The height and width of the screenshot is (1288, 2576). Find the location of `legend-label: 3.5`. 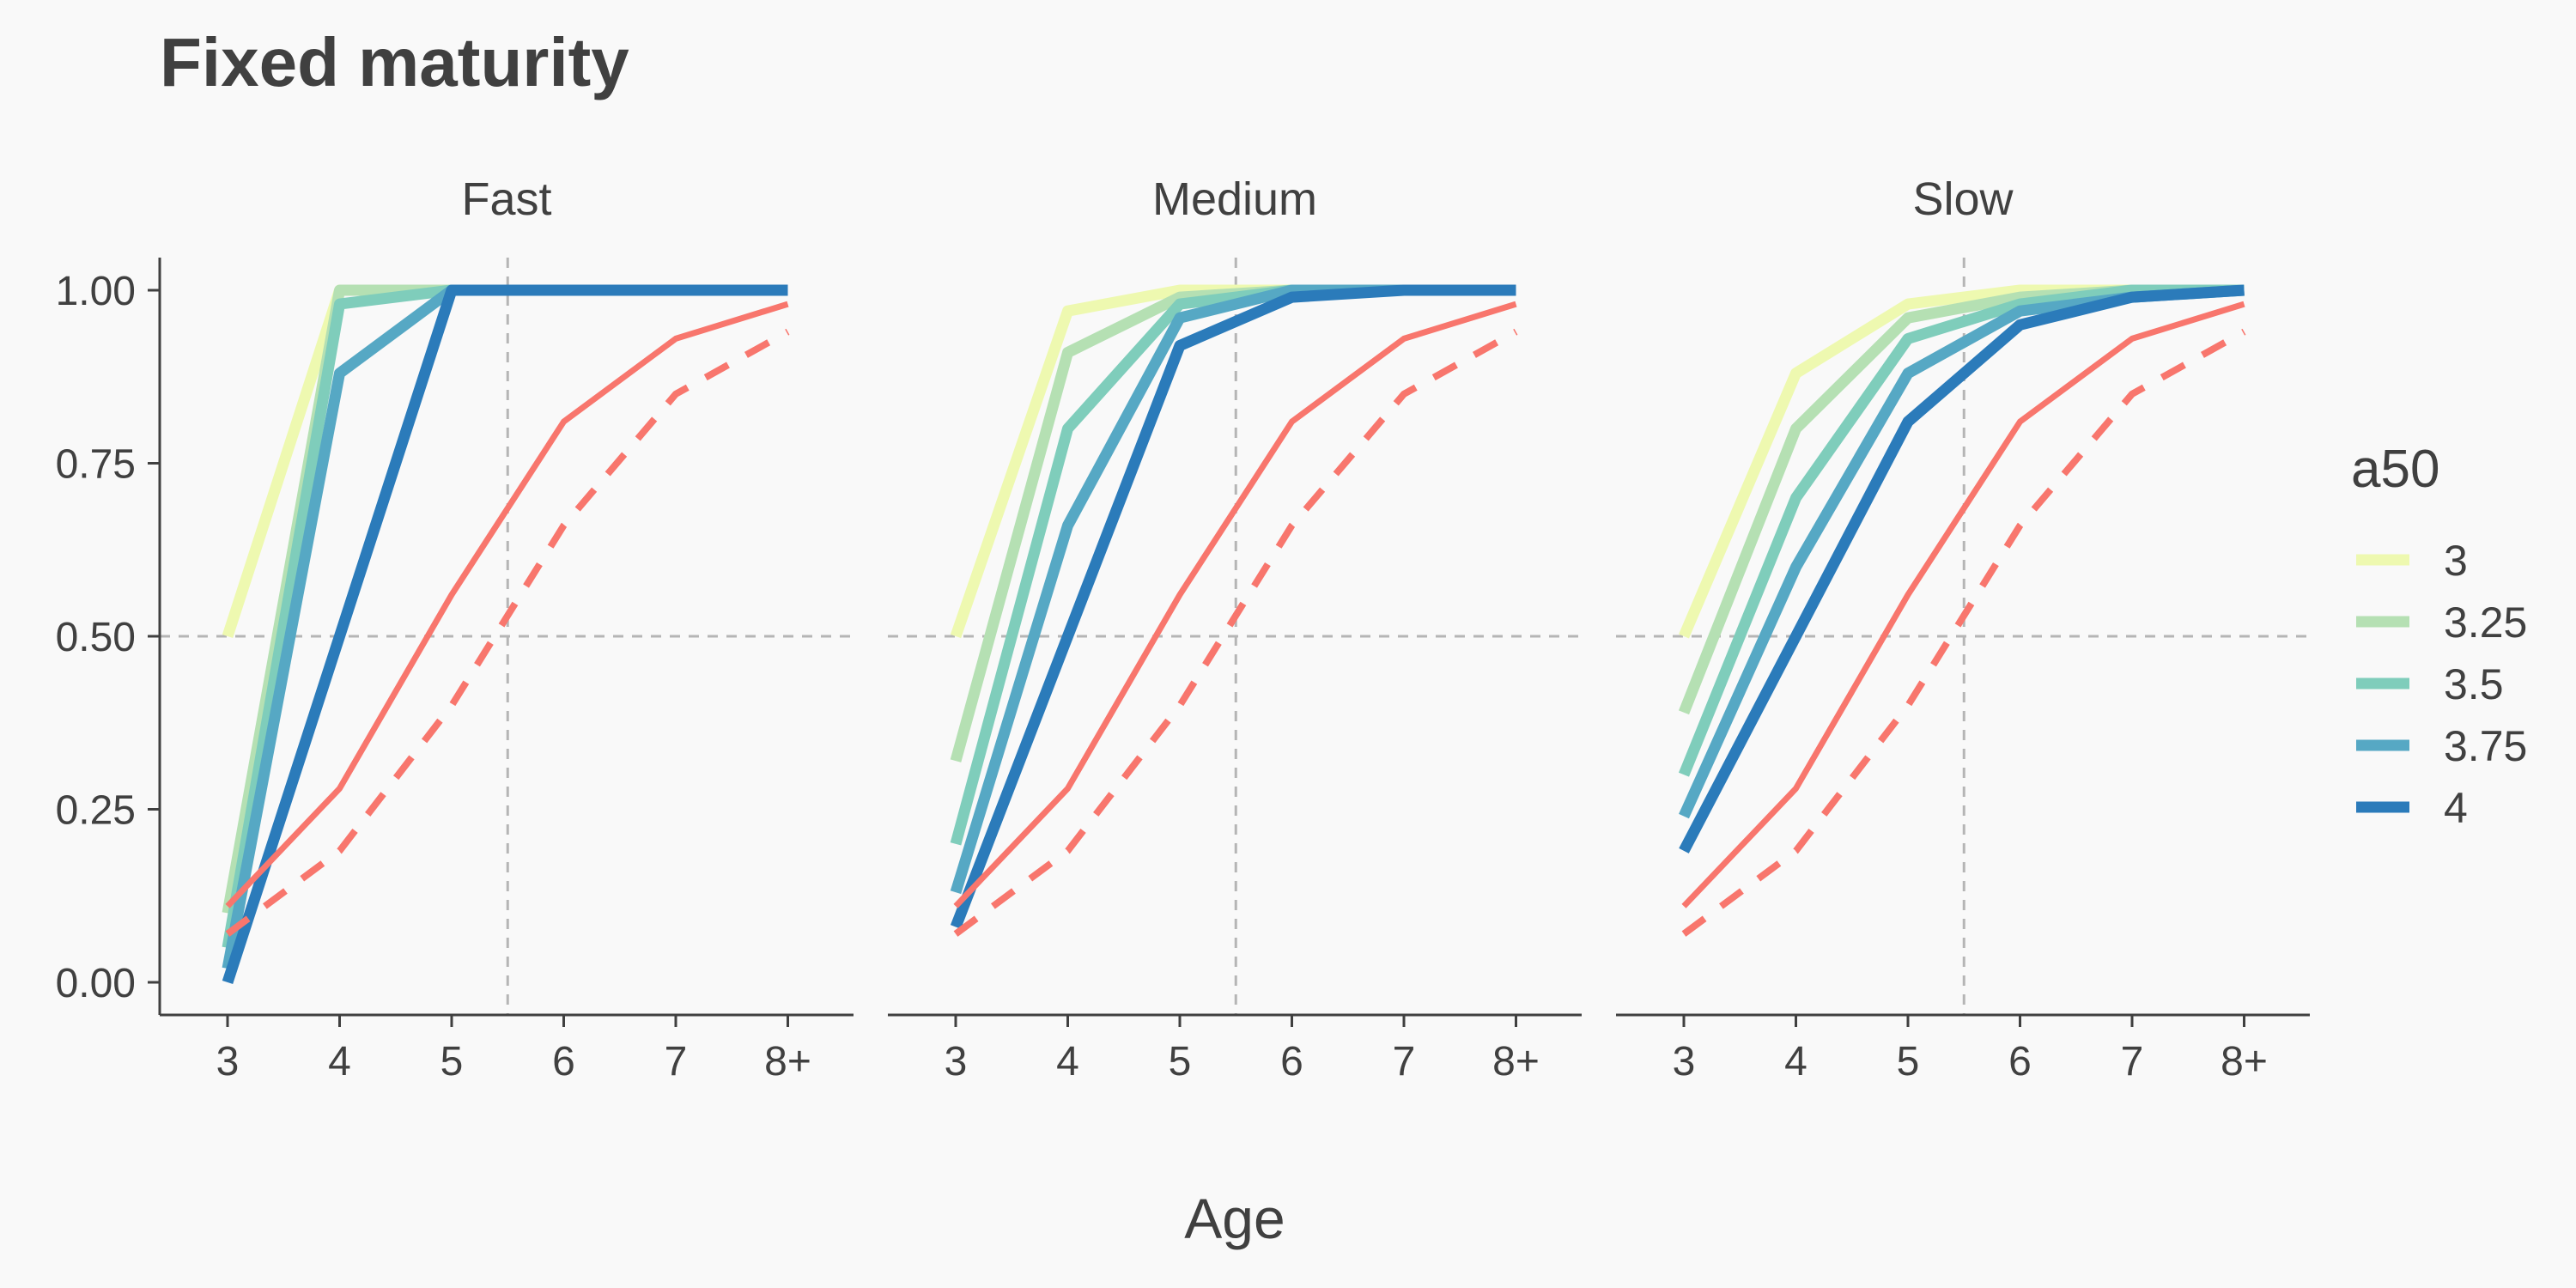

legend-label: 3.5 is located at coordinates (2474, 684).